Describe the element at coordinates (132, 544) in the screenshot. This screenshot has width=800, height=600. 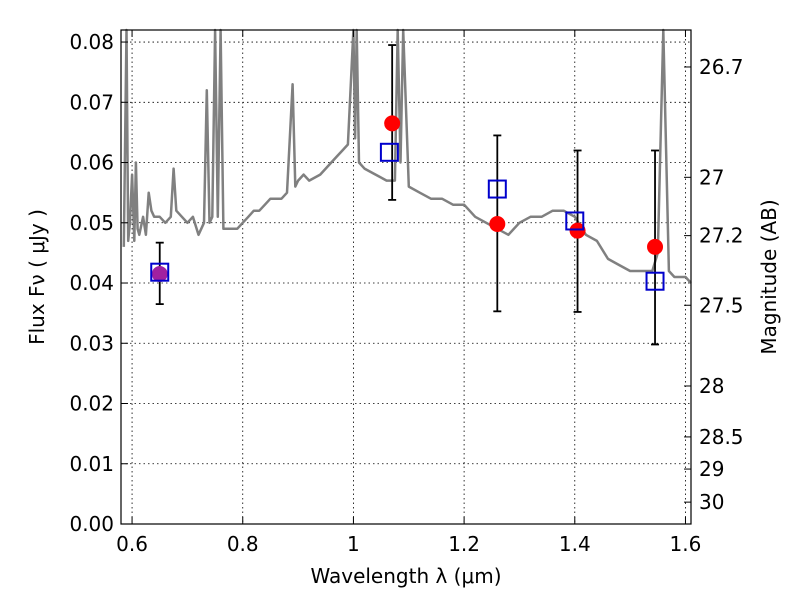
I see `x-tick-label: 0.6` at that location.